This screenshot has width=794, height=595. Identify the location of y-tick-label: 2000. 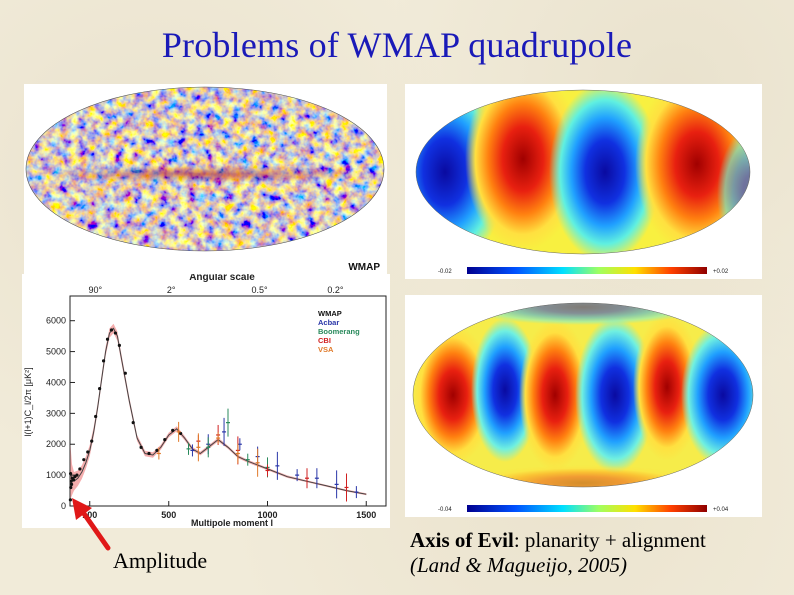
(56, 444).